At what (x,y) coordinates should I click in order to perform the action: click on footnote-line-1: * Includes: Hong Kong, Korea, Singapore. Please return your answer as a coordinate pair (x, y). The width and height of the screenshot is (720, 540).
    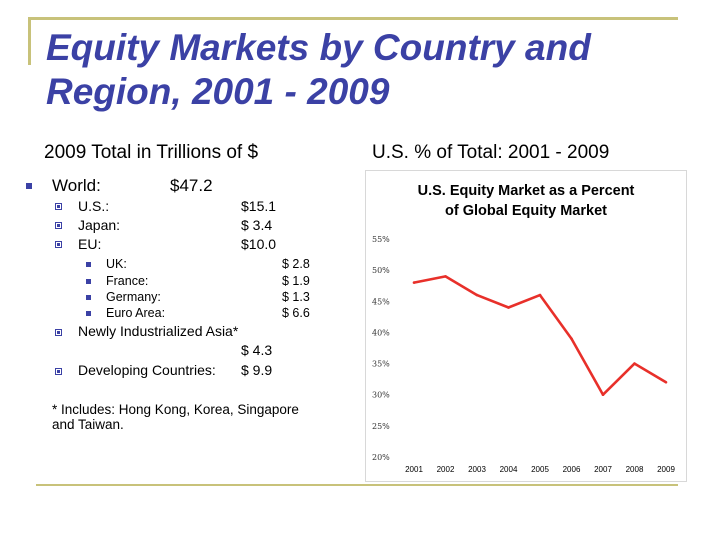
    Looking at the image, I should click on (175, 409).